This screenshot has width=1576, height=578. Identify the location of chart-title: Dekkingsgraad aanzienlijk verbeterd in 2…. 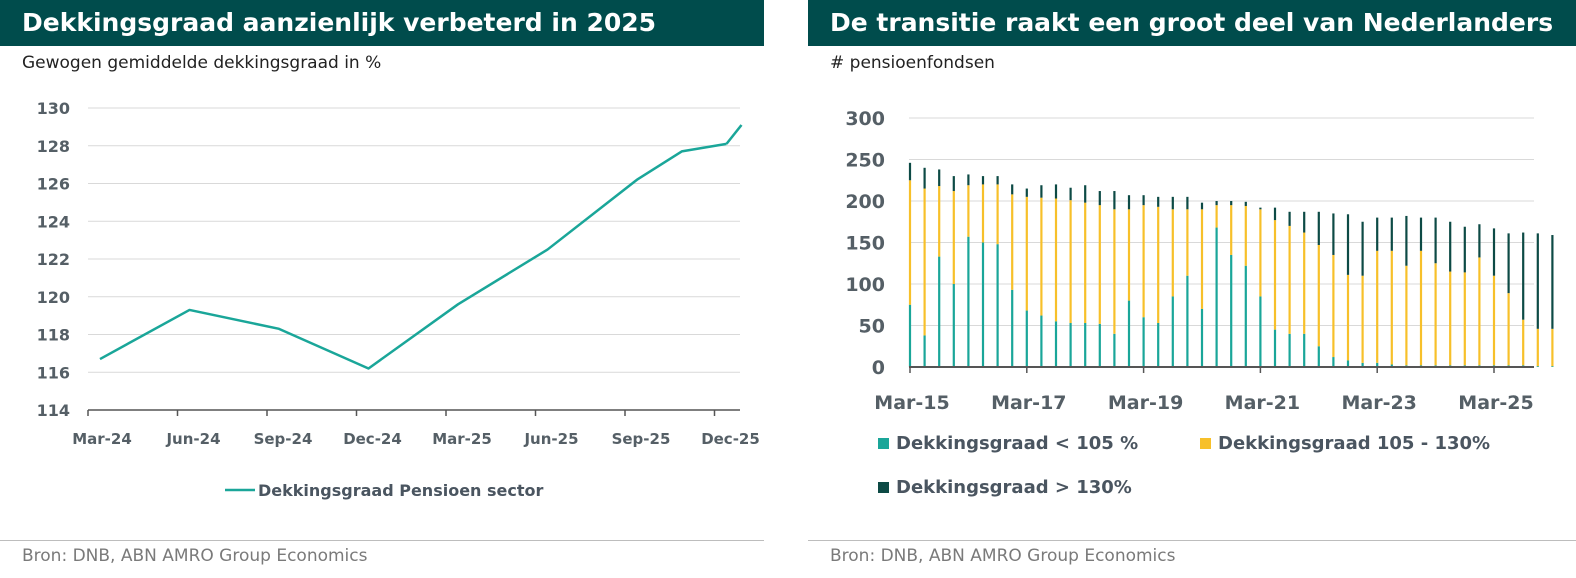
(382, 23).